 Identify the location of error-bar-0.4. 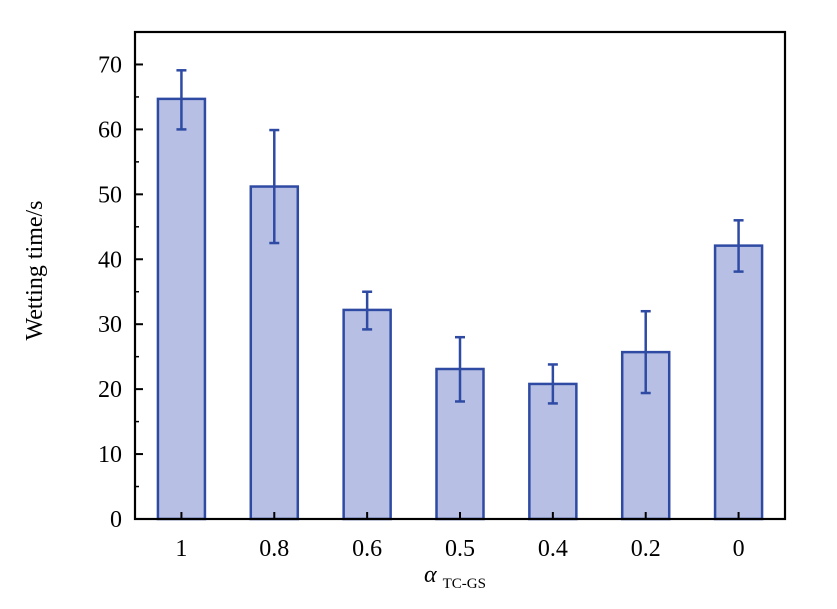
(552, 384).